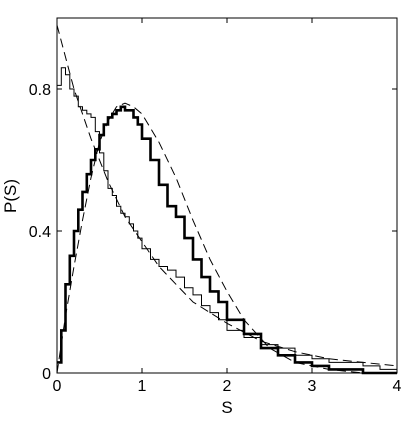 The image size is (409, 423). I want to click on x-tick-label: 2, so click(227, 386).